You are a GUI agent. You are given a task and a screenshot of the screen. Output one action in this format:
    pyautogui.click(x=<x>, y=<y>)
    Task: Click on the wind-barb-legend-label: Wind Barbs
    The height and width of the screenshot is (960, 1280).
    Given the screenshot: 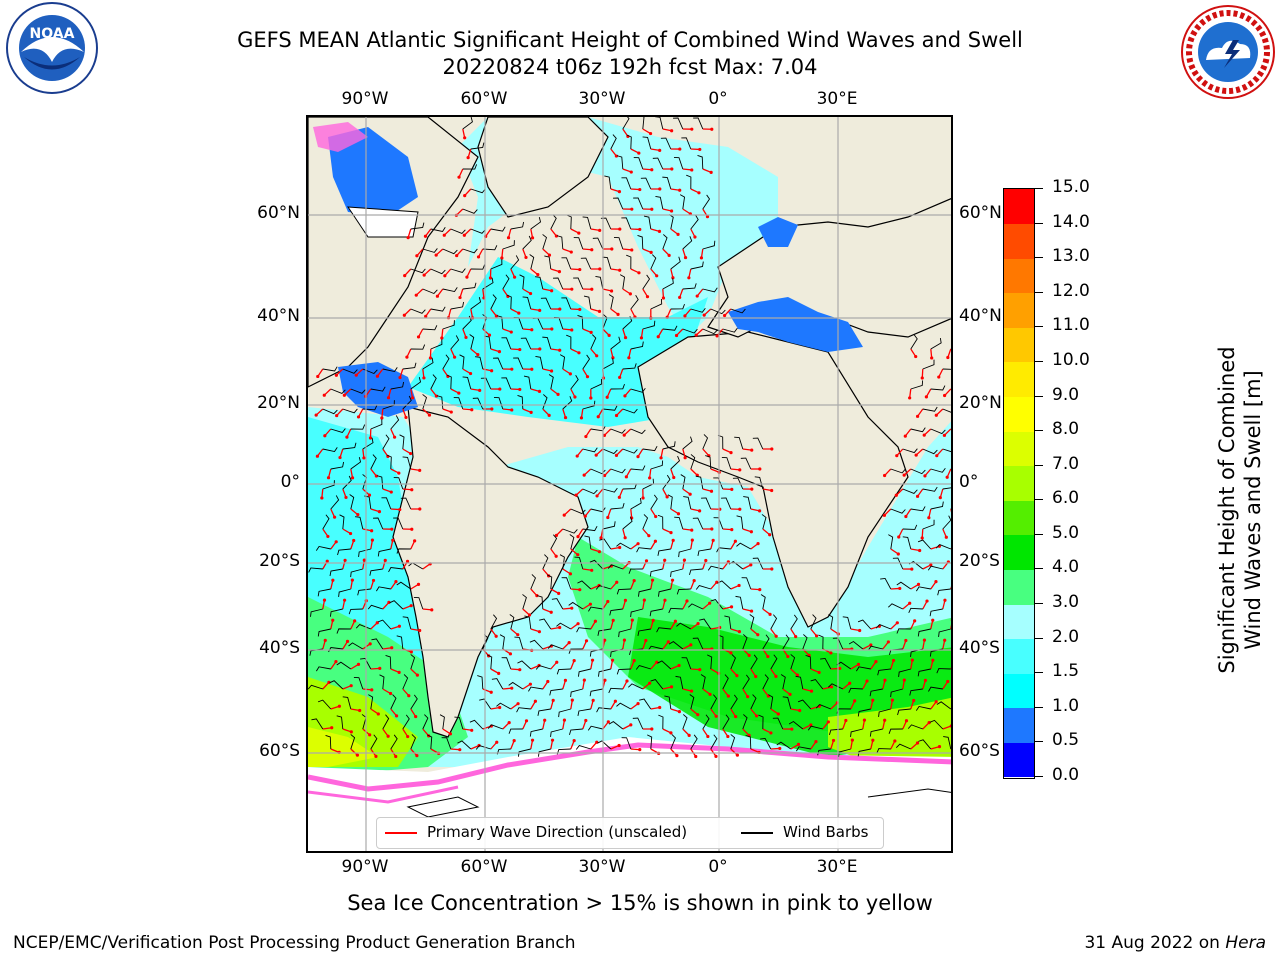 What is the action you would take?
    pyautogui.click(x=826, y=832)
    